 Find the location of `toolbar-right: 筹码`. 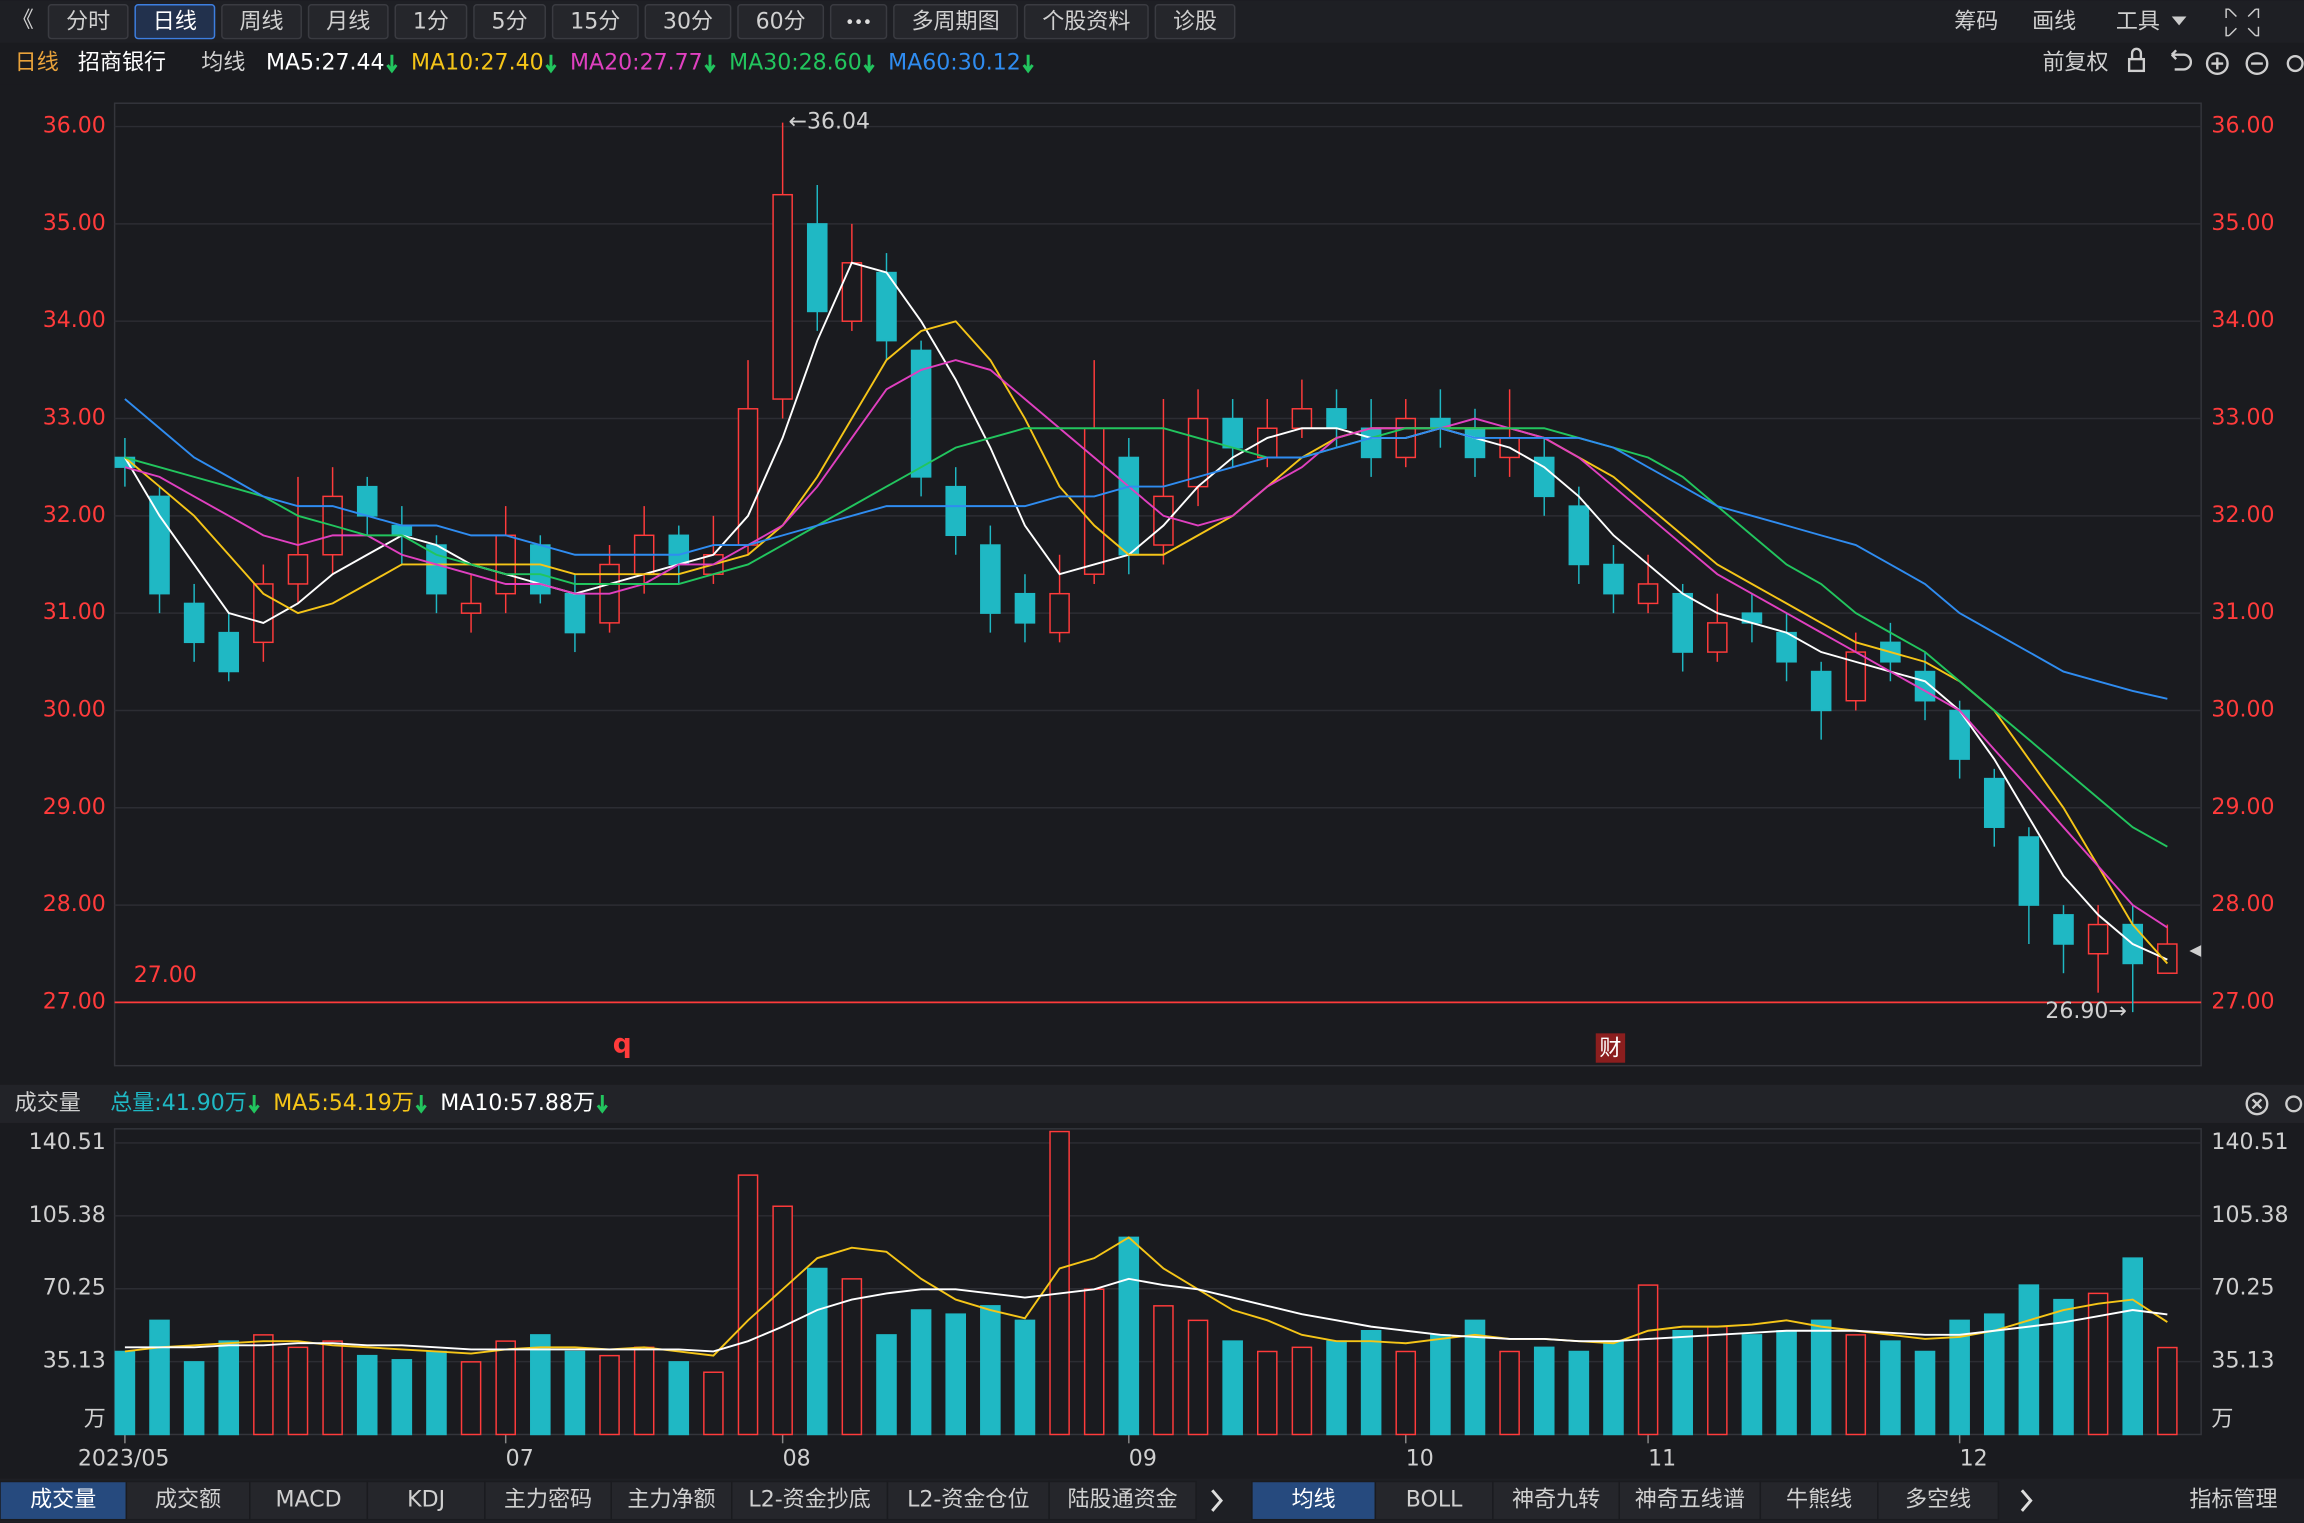

toolbar-right: 筹码 is located at coordinates (1976, 21).